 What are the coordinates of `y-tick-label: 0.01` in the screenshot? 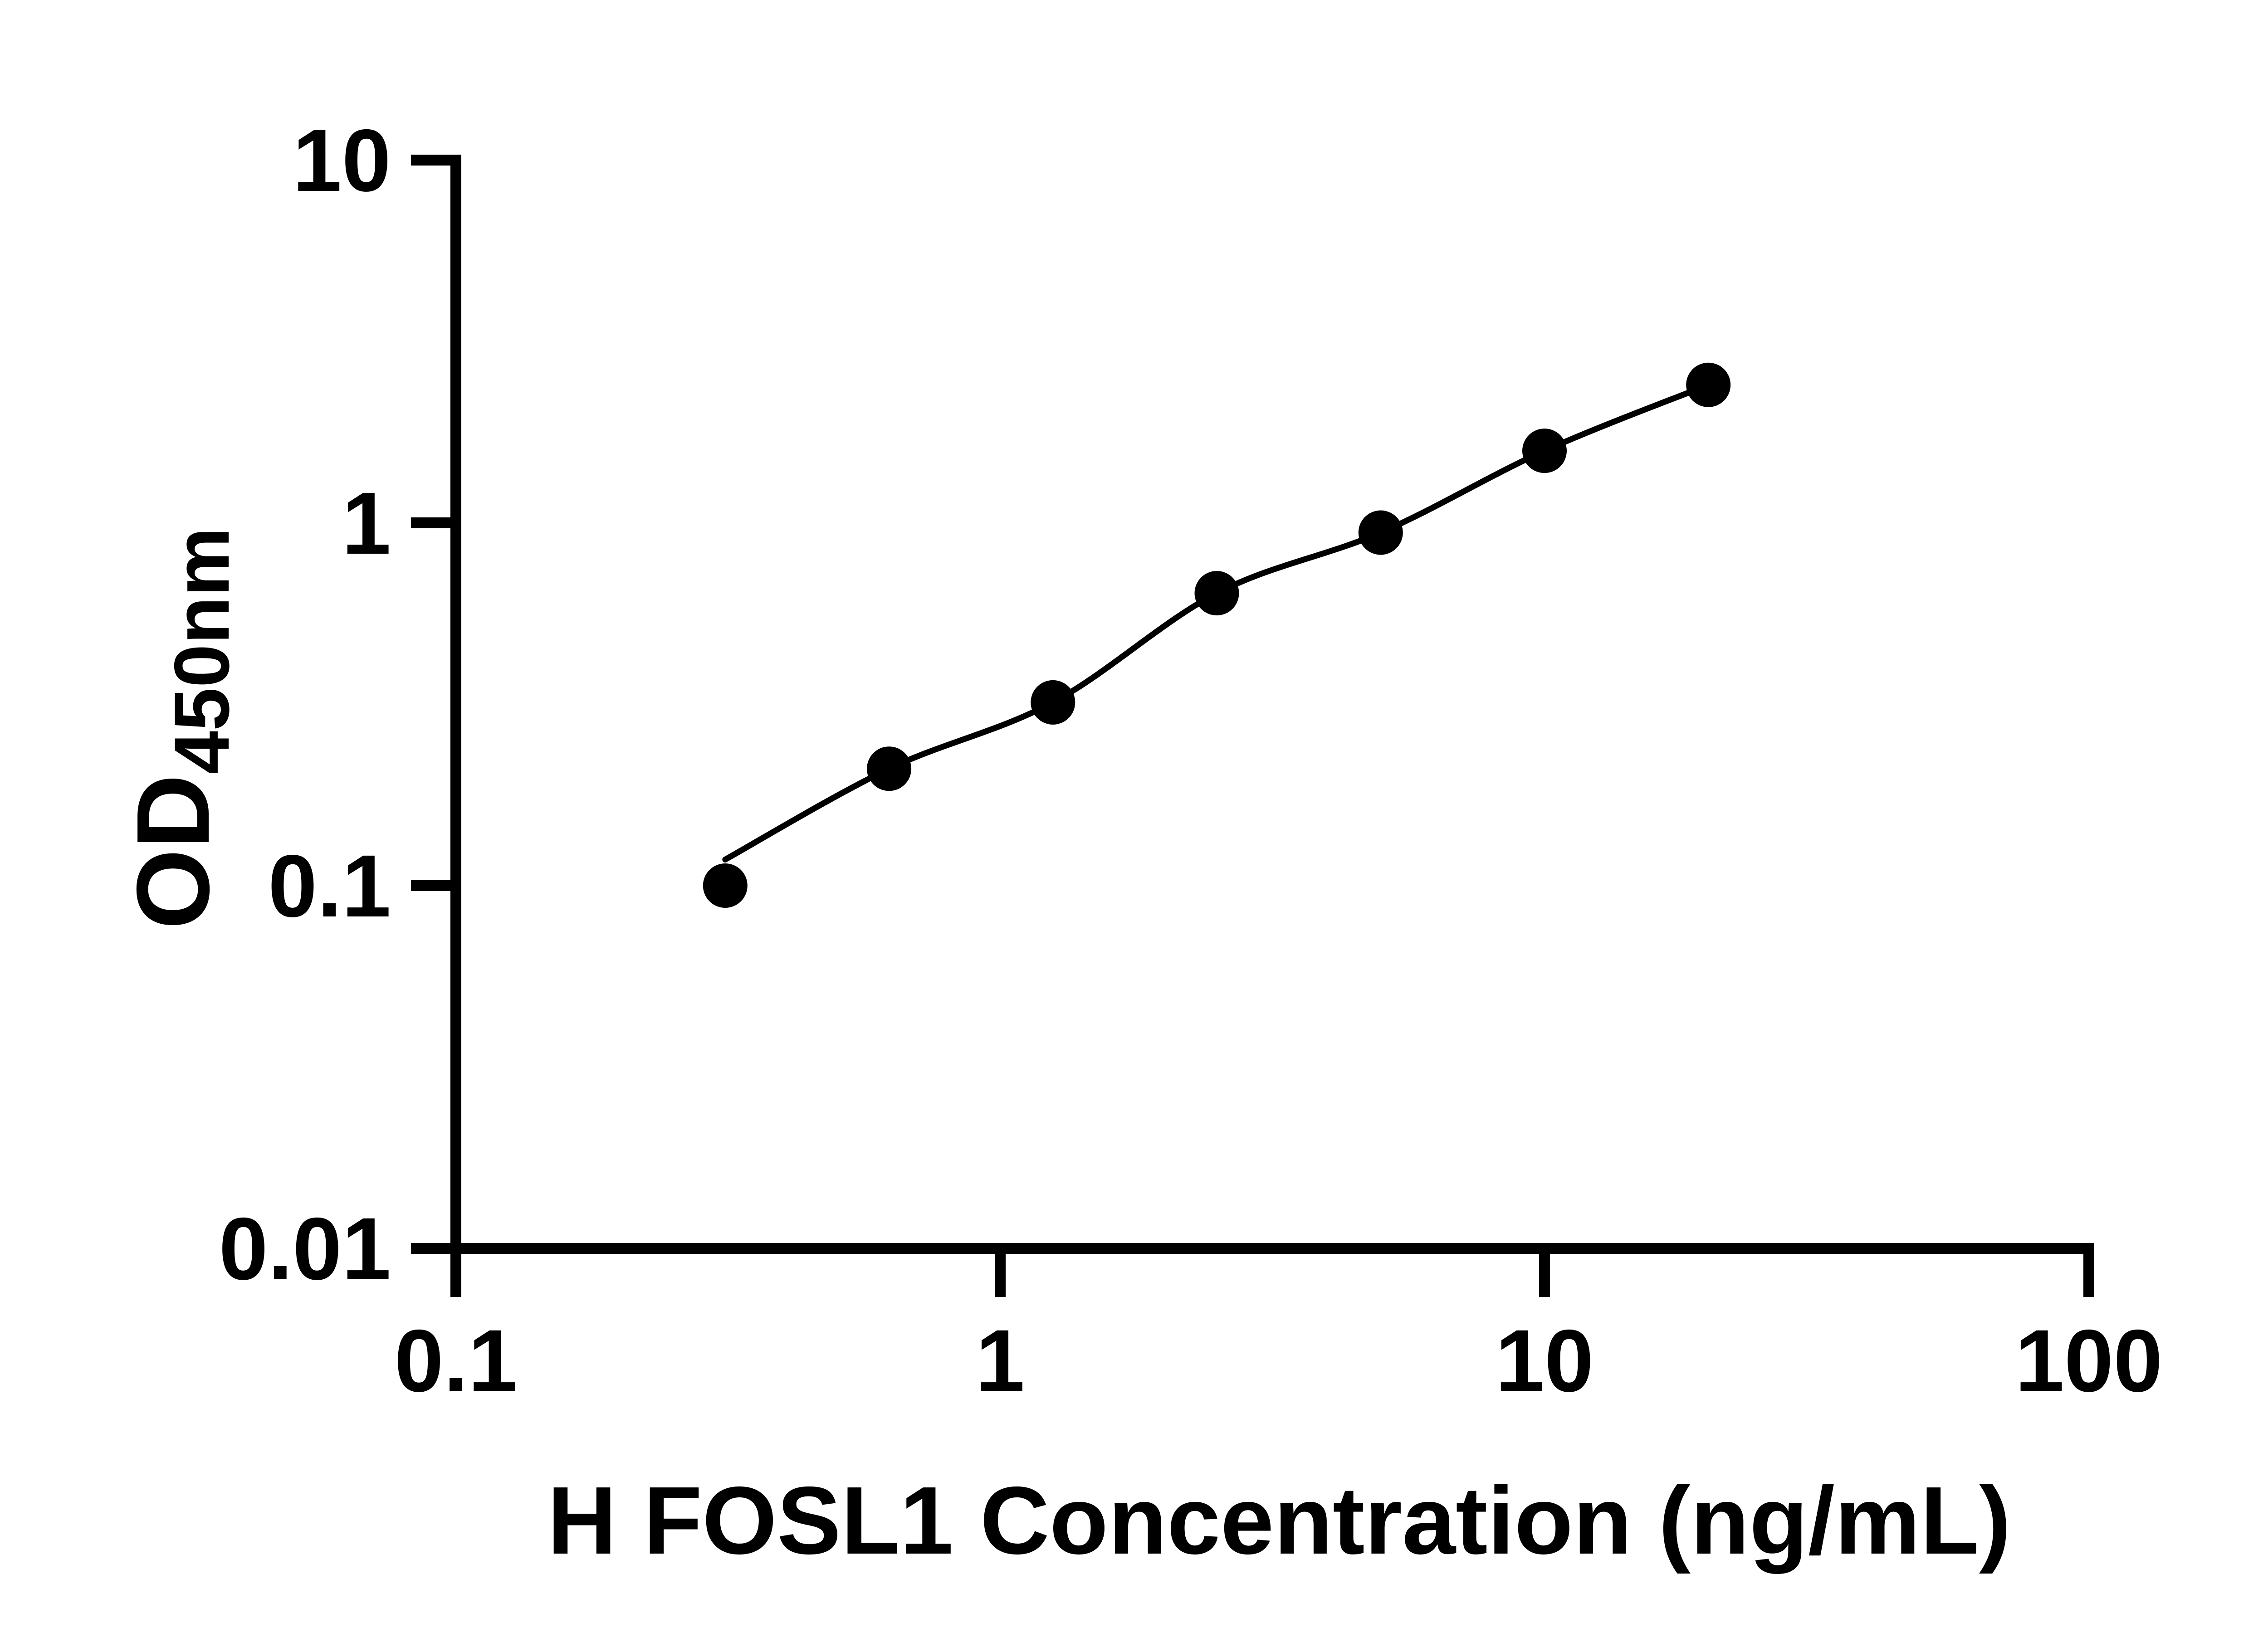 It's located at (305, 1248).